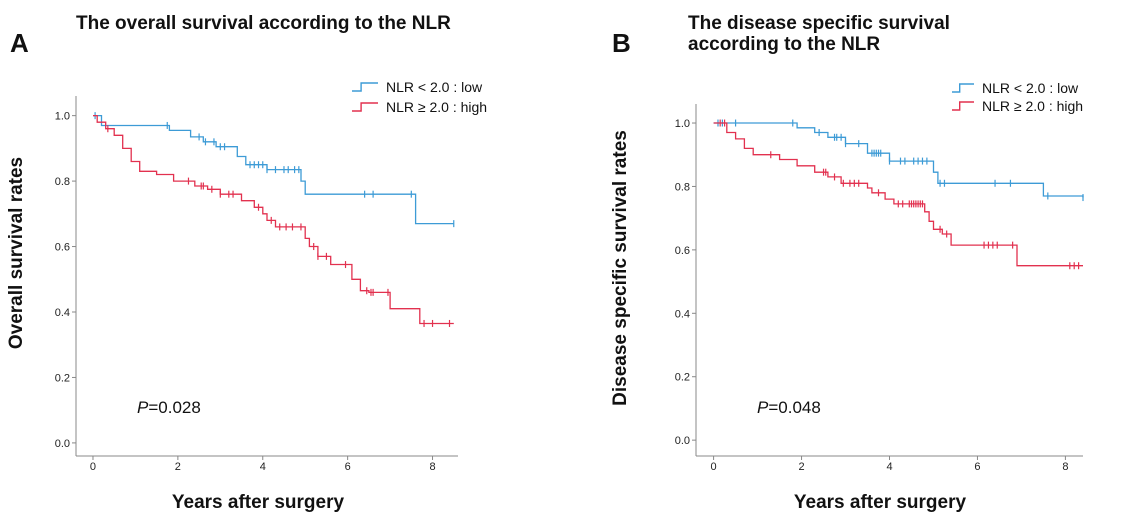 The image size is (1123, 515). I want to click on y-axis-title: Disease specific survival rates, so click(620, 268).